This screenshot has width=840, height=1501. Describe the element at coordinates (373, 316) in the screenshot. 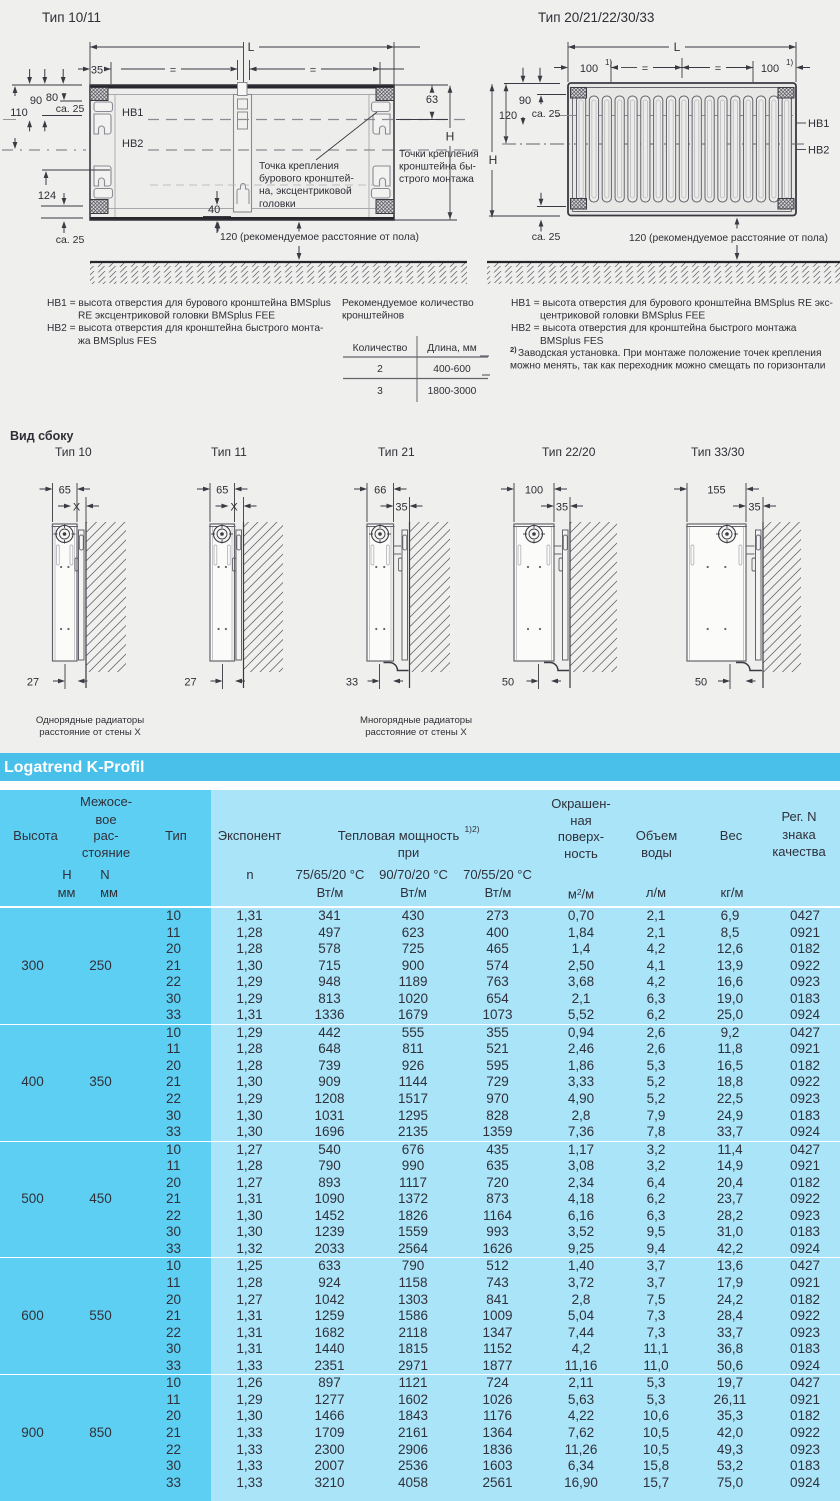

I see `svg-text: кронштейнов` at that location.